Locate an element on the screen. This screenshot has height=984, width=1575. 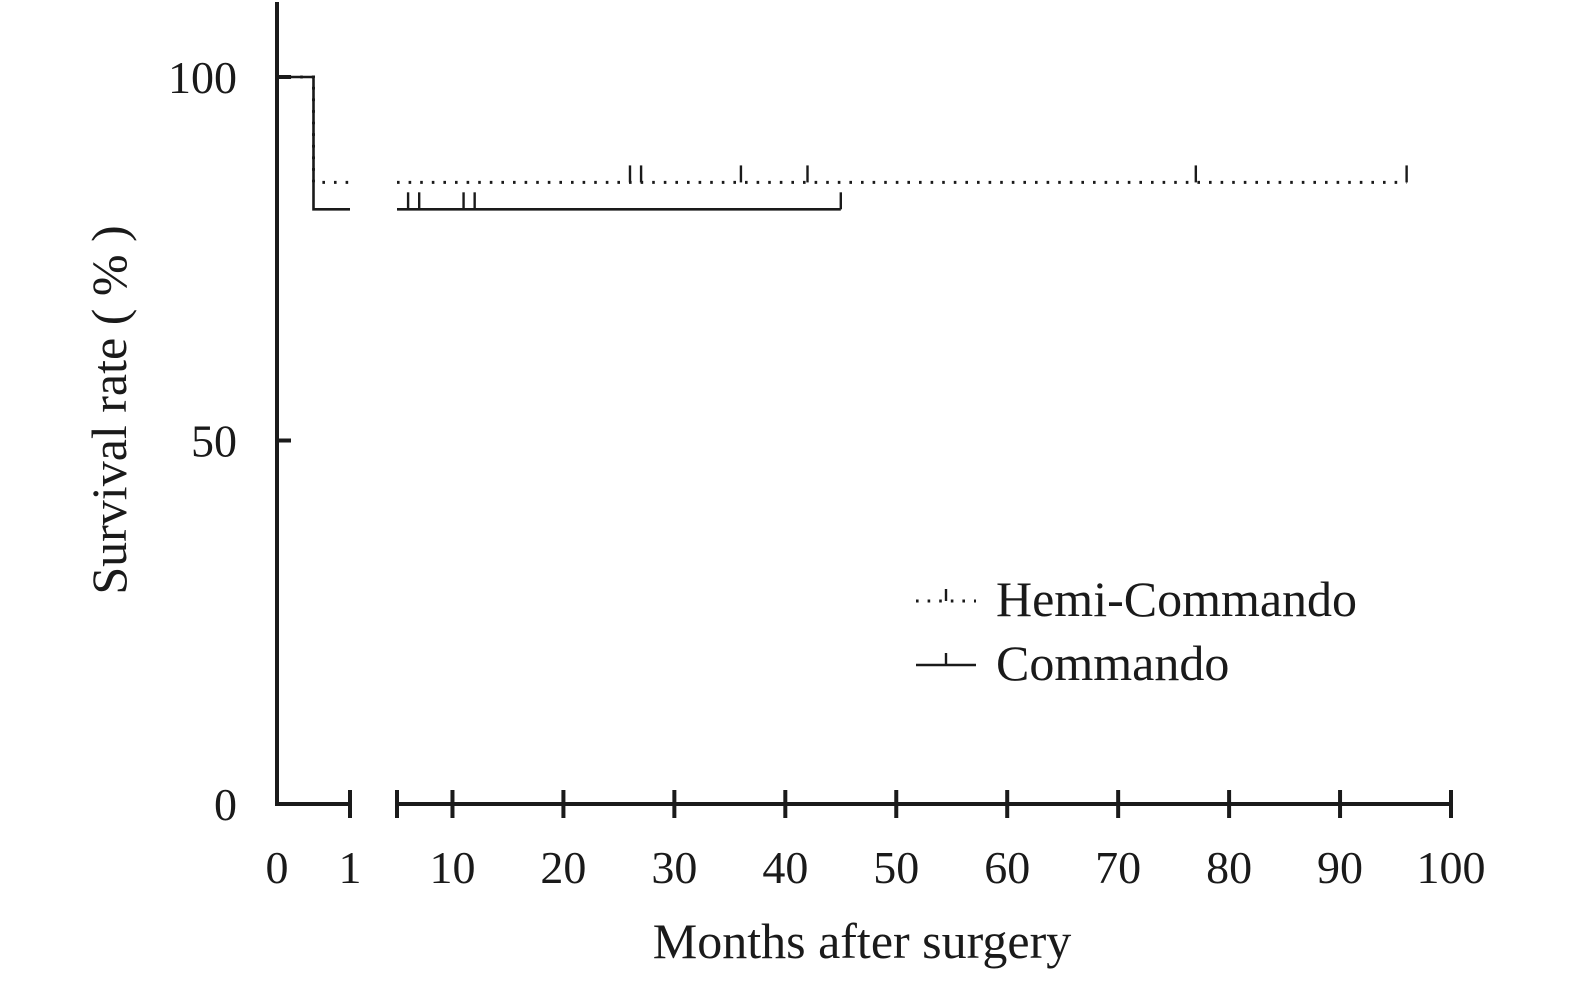
x-tick-label: 40 is located at coordinates (785, 867).